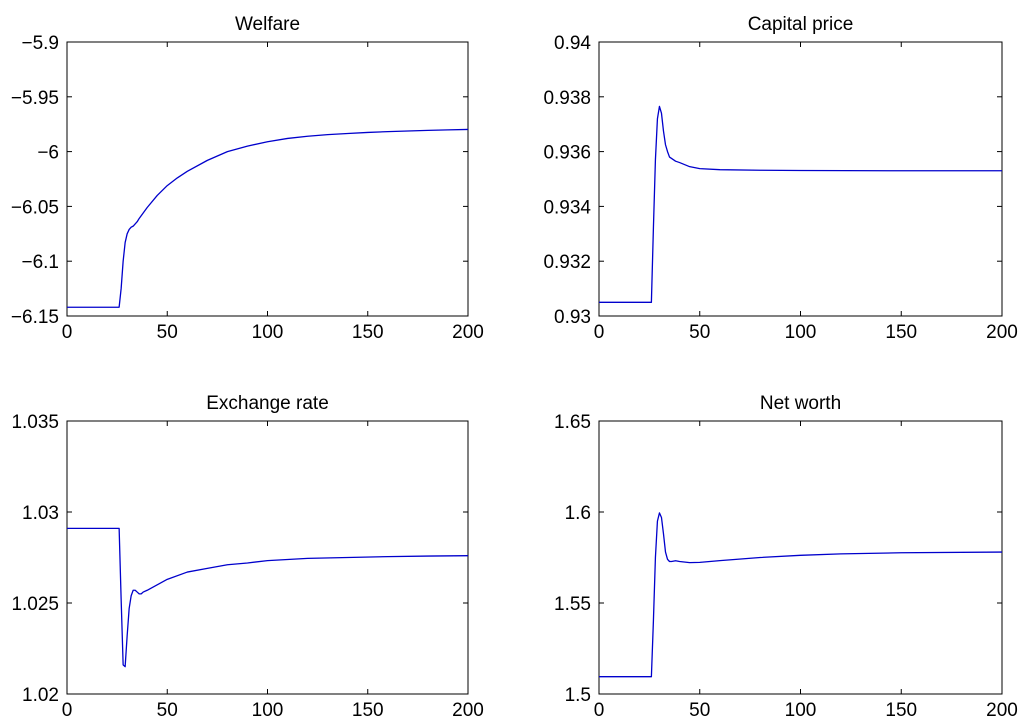 The image size is (1028, 726). I want to click on panel-1-title: Welfare, so click(267, 24).